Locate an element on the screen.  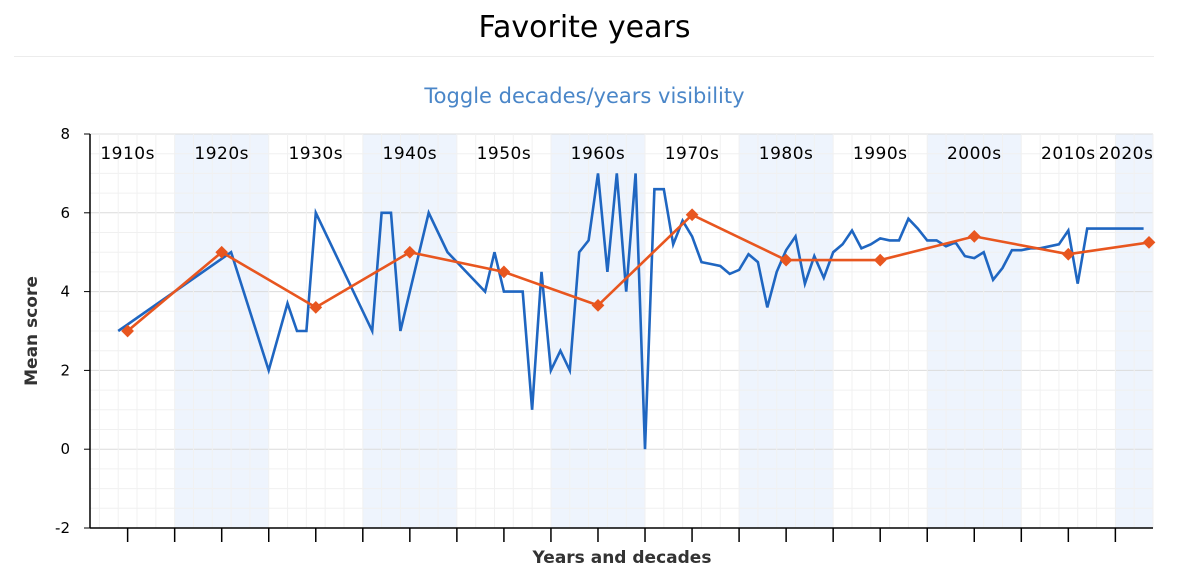
decade-label: 1910s is located at coordinates (127, 154).